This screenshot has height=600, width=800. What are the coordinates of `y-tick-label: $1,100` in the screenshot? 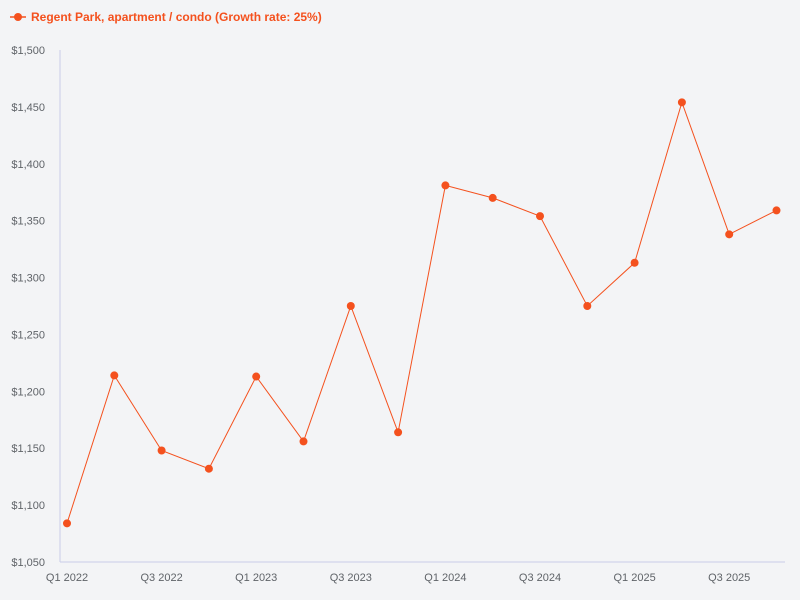 It's located at (28, 506).